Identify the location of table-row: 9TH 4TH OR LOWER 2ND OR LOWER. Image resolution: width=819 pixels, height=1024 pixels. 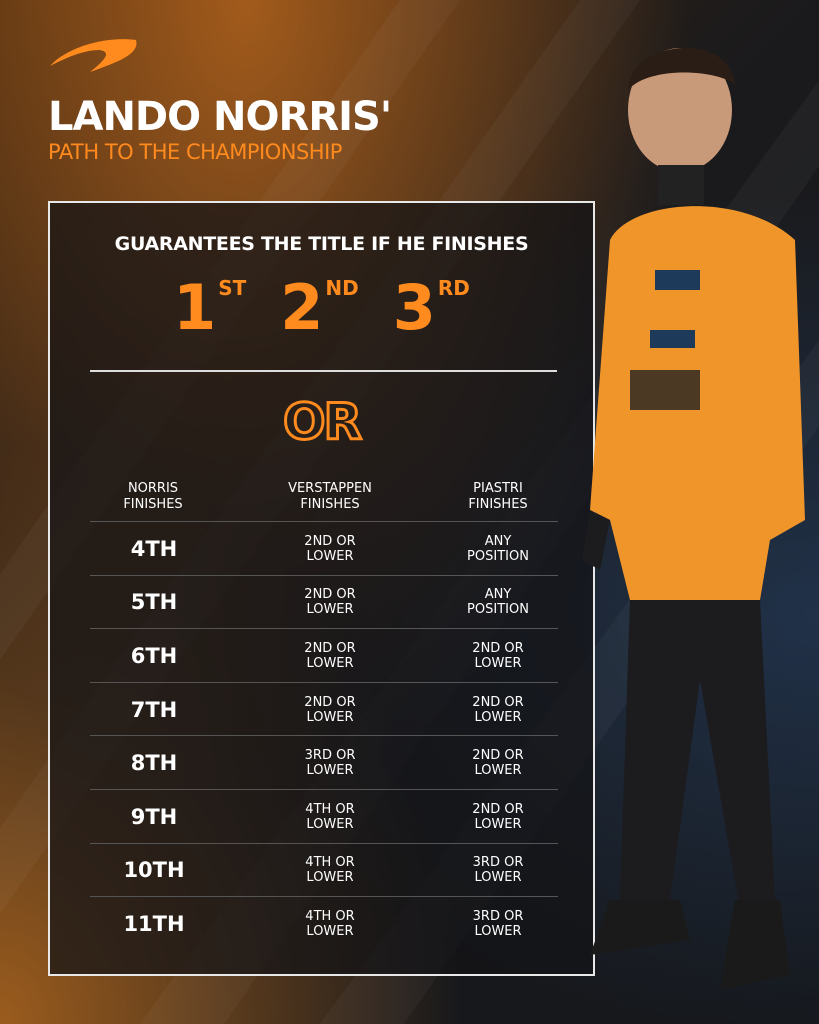
(324, 816).